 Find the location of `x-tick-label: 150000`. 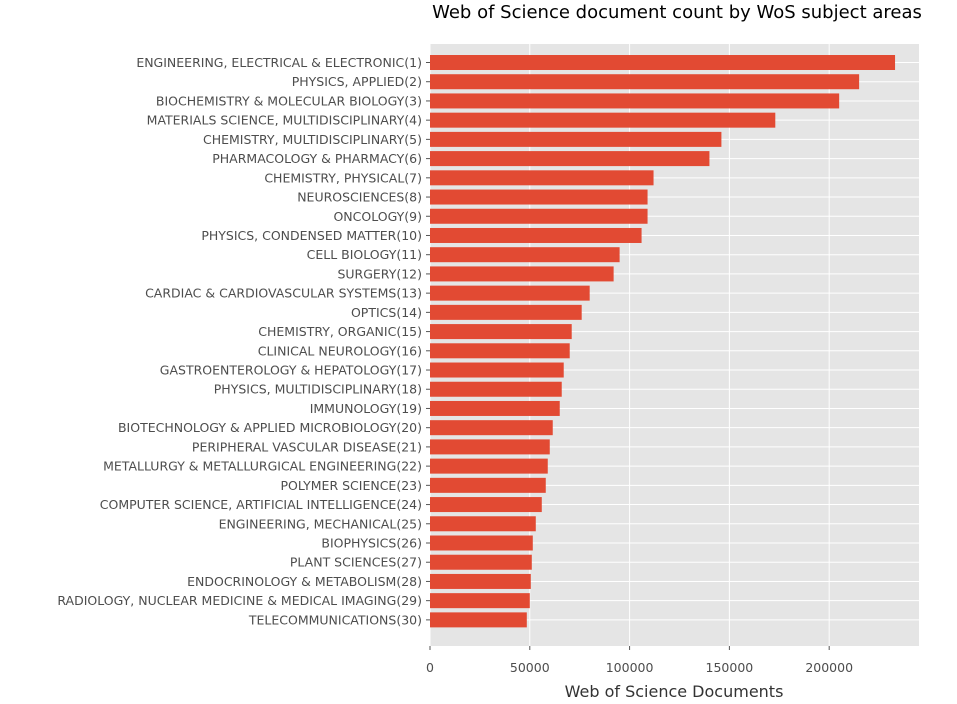

x-tick-label: 150000 is located at coordinates (730, 667).